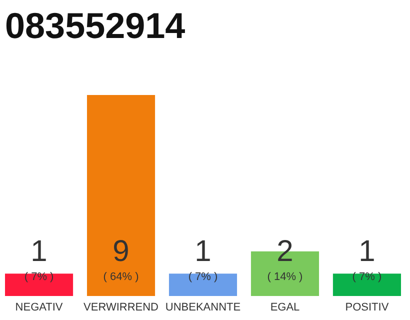 This screenshot has height=320, width=410. I want to click on chart-title: 083552914, so click(95, 25).